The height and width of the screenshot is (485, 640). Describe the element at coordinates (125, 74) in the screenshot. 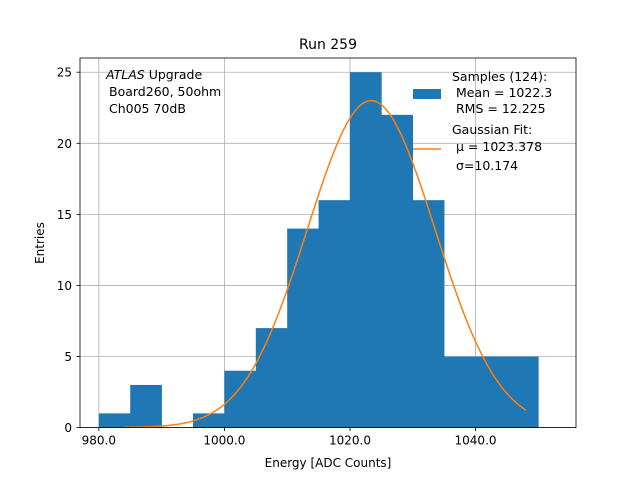

I see `annotation-atlas: ATLAS` at that location.